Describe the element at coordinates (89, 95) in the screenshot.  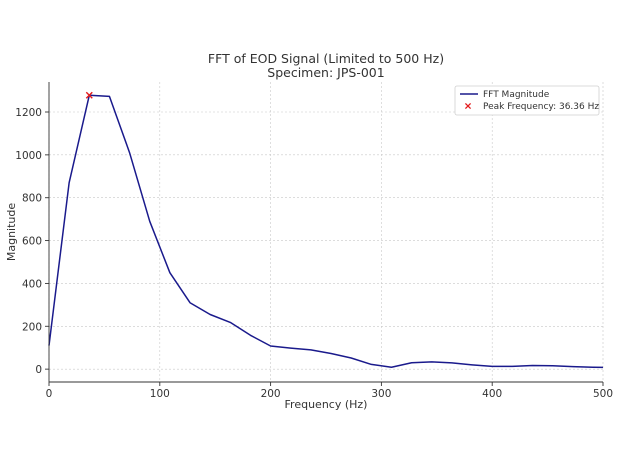
I see `peak-marker` at that location.